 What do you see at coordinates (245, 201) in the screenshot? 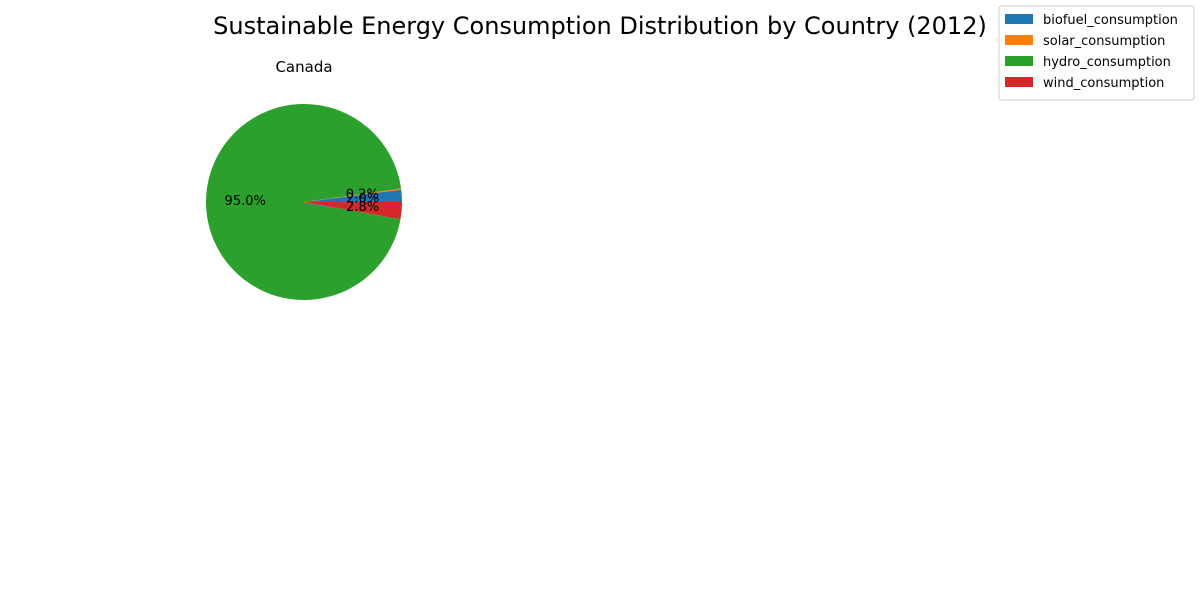
I see `pie-percent-label: 95.0%` at bounding box center [245, 201].